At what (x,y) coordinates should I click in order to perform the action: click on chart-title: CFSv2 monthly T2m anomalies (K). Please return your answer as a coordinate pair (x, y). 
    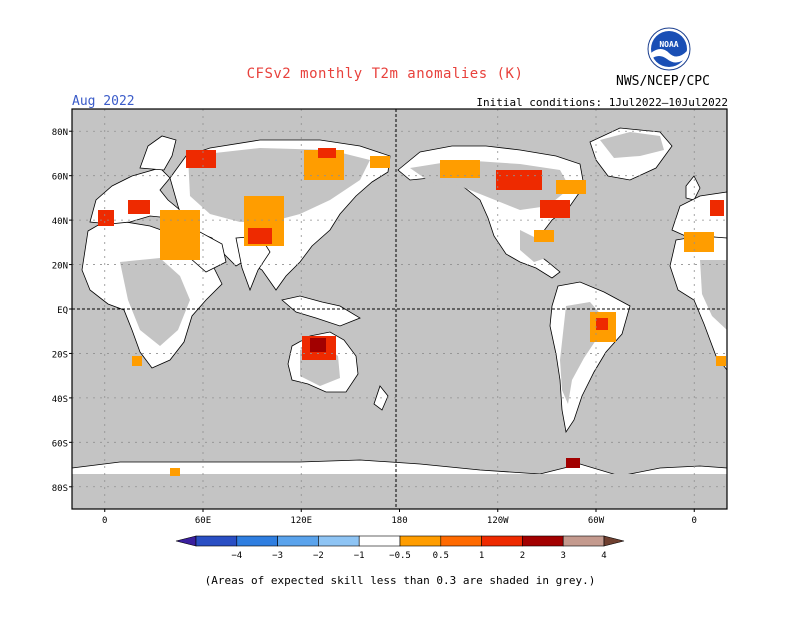
    Looking at the image, I should click on (385, 74).